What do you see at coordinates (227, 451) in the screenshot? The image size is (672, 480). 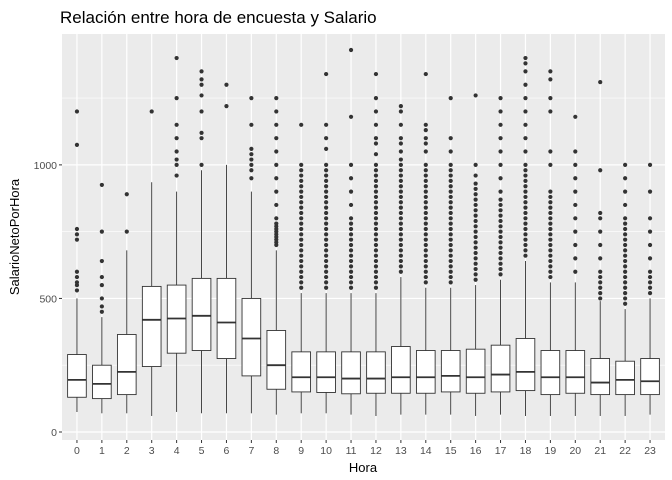 I see `x-tick-label: 6` at bounding box center [227, 451].